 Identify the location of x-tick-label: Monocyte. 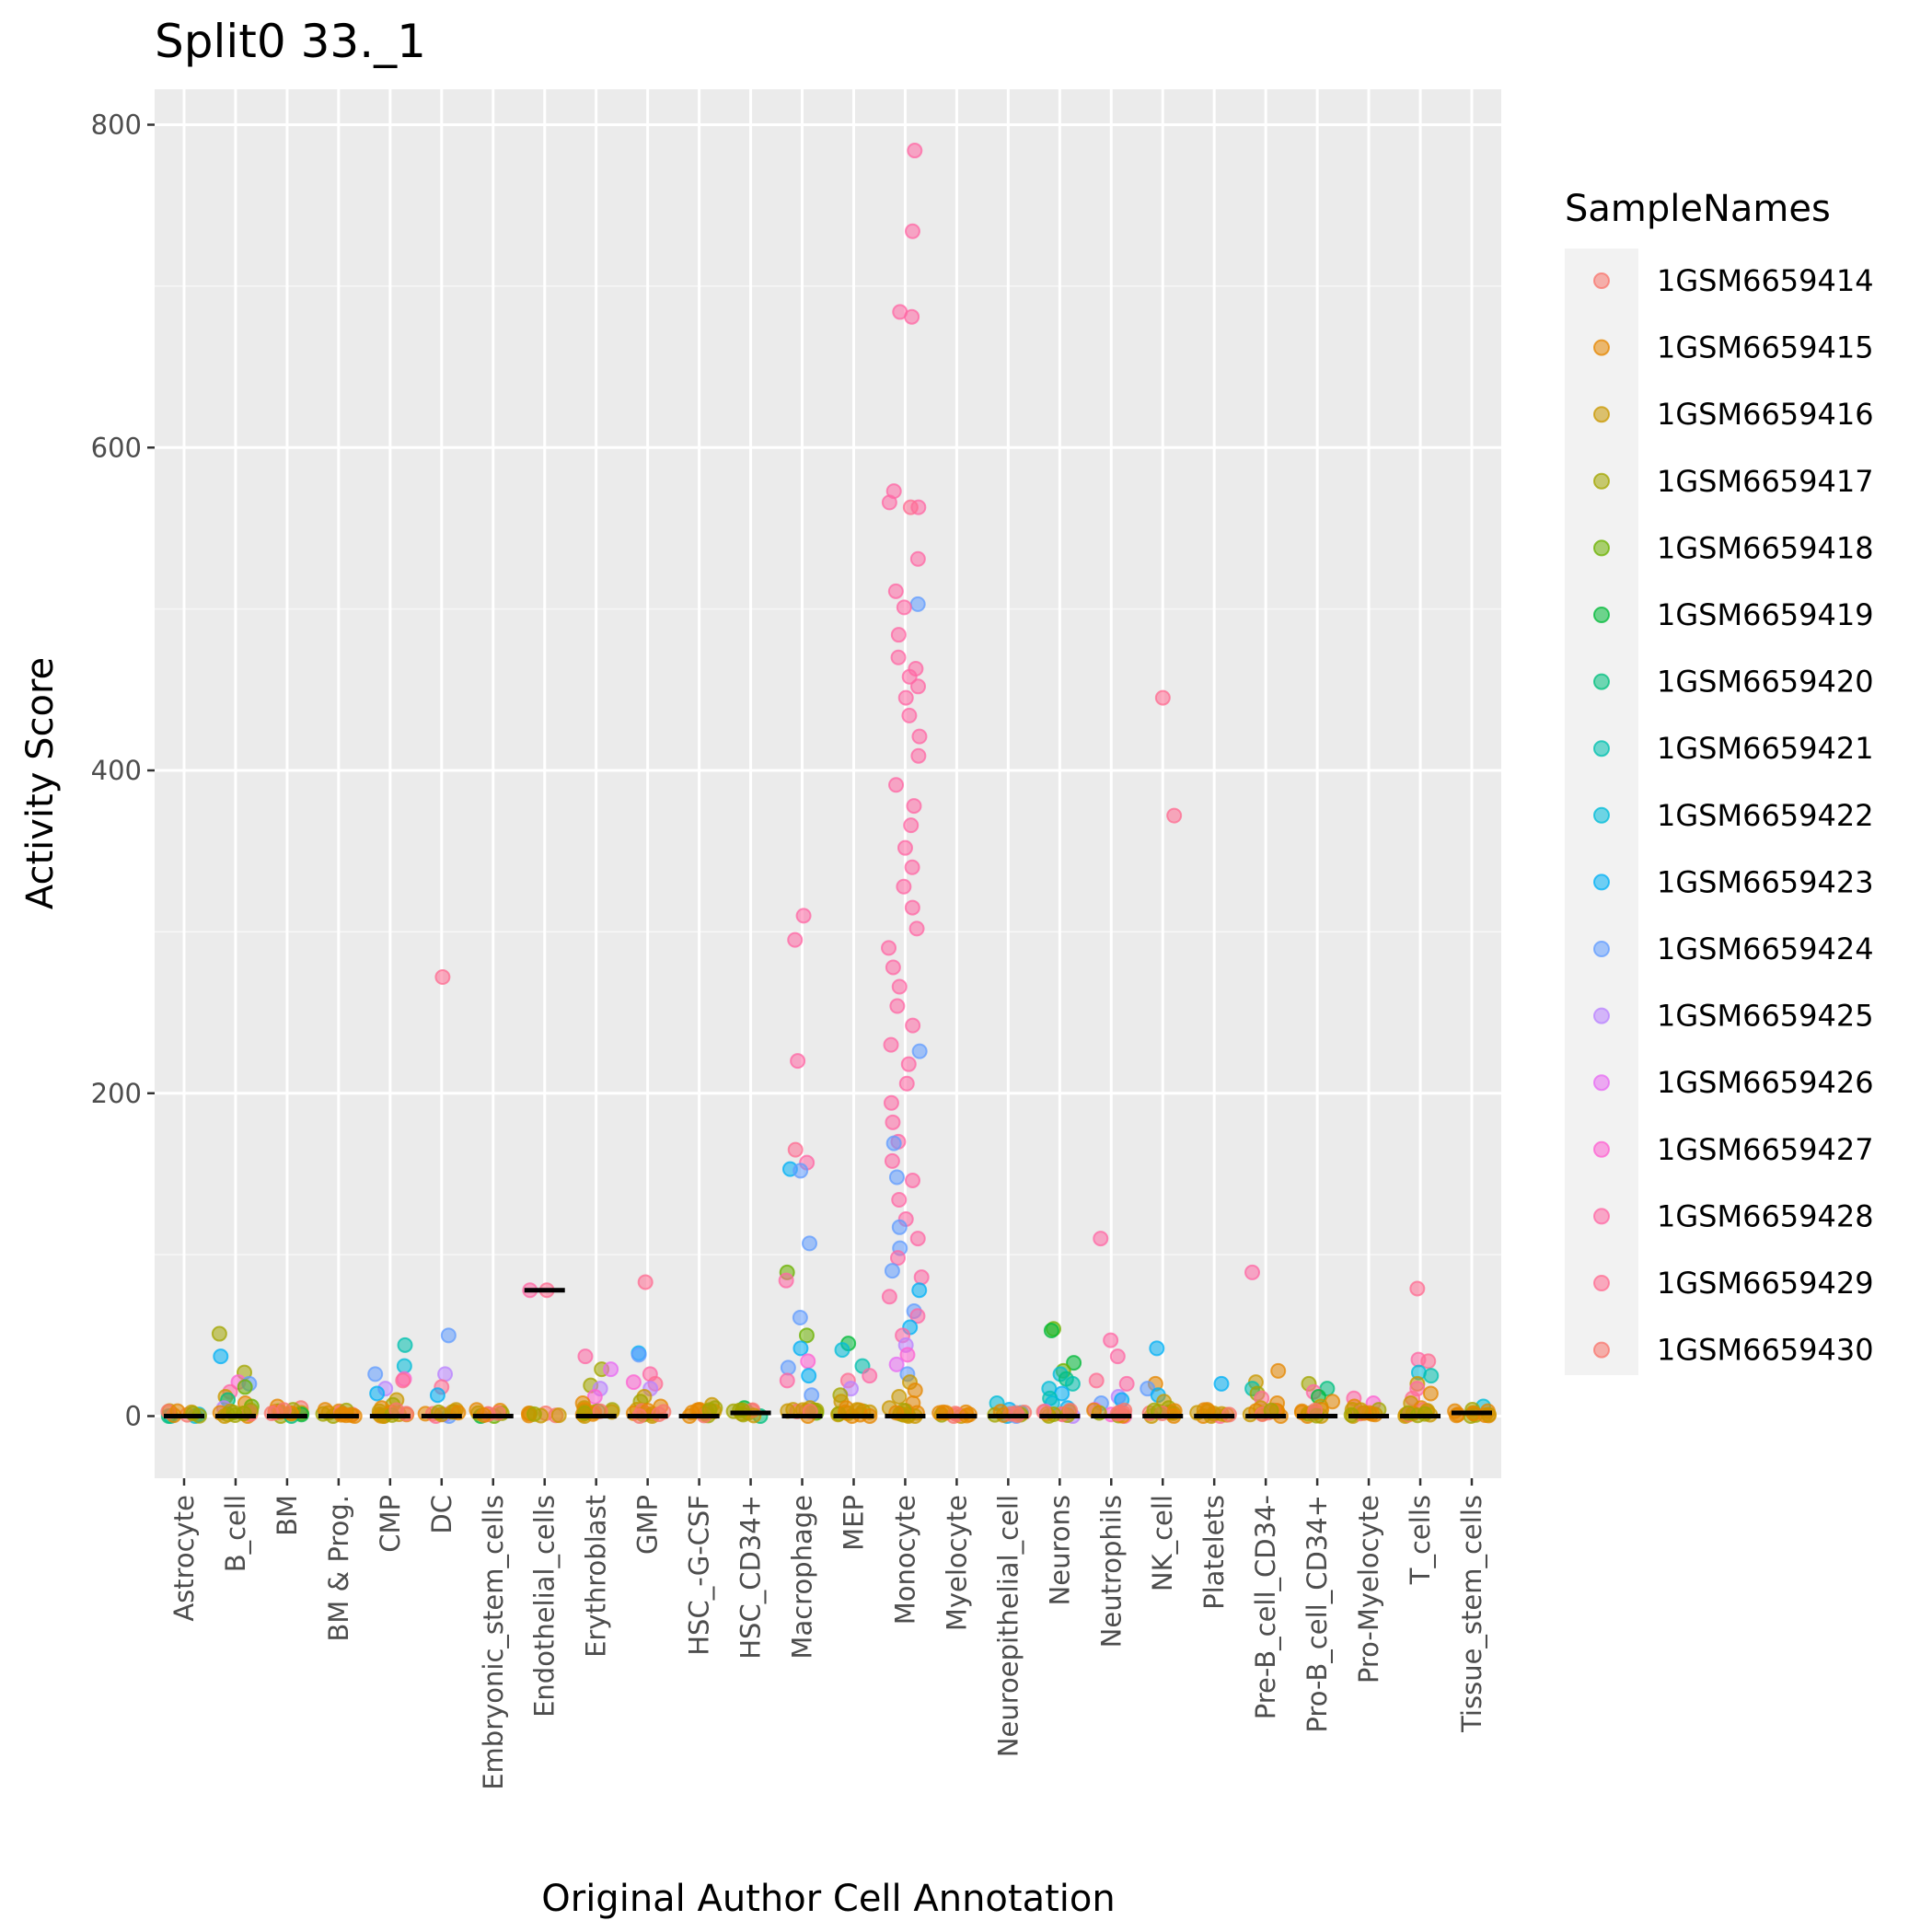
(905, 1560).